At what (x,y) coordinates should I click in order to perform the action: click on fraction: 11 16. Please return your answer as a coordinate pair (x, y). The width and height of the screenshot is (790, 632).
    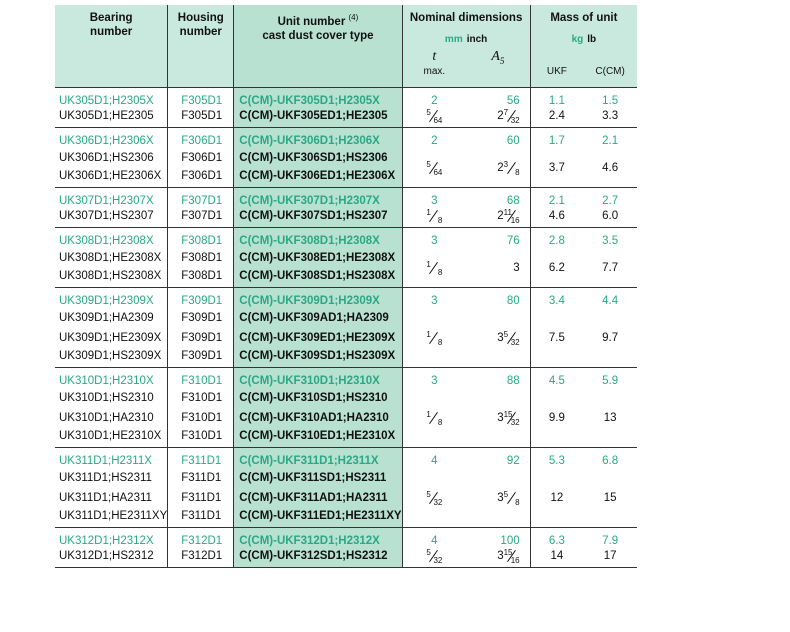
    Looking at the image, I should click on (511, 217).